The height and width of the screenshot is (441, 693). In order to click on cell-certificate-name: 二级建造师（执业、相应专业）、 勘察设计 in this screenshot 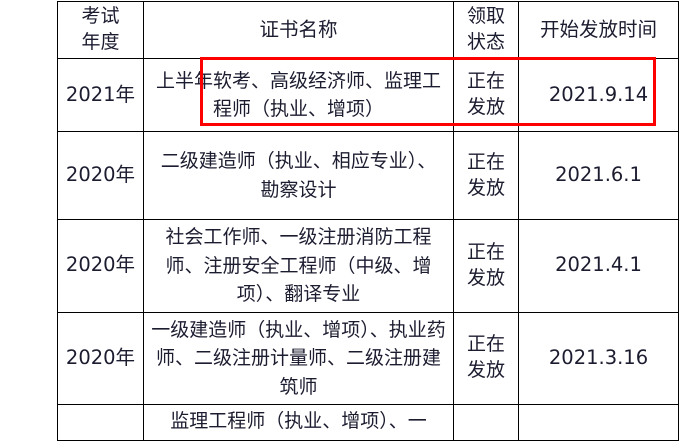, I will do `click(298, 175)`.